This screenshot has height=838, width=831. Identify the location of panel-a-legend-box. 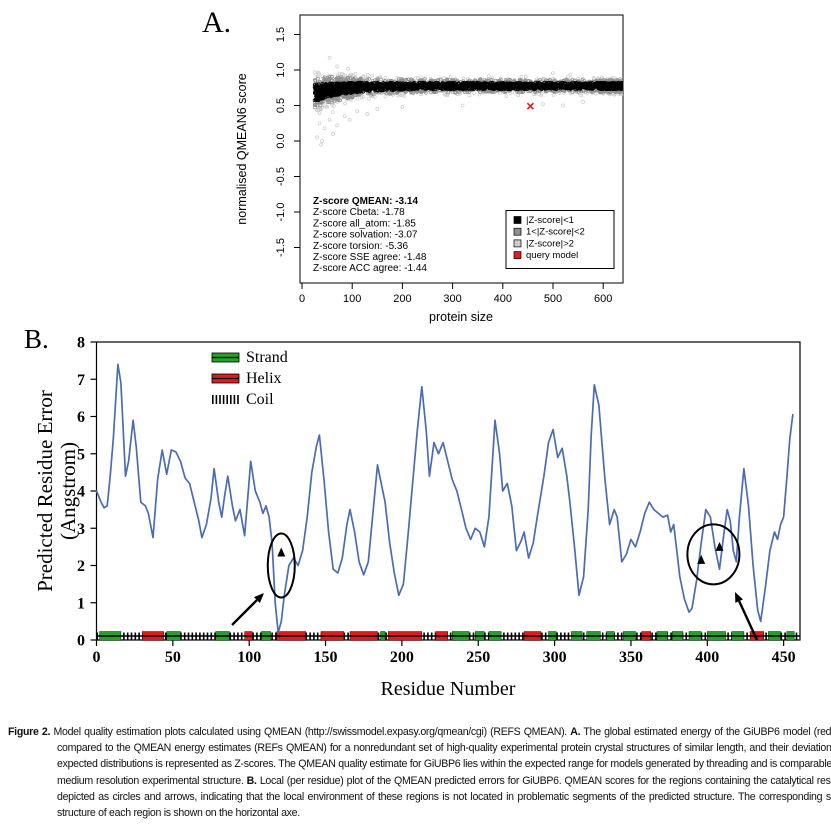
(560, 239).